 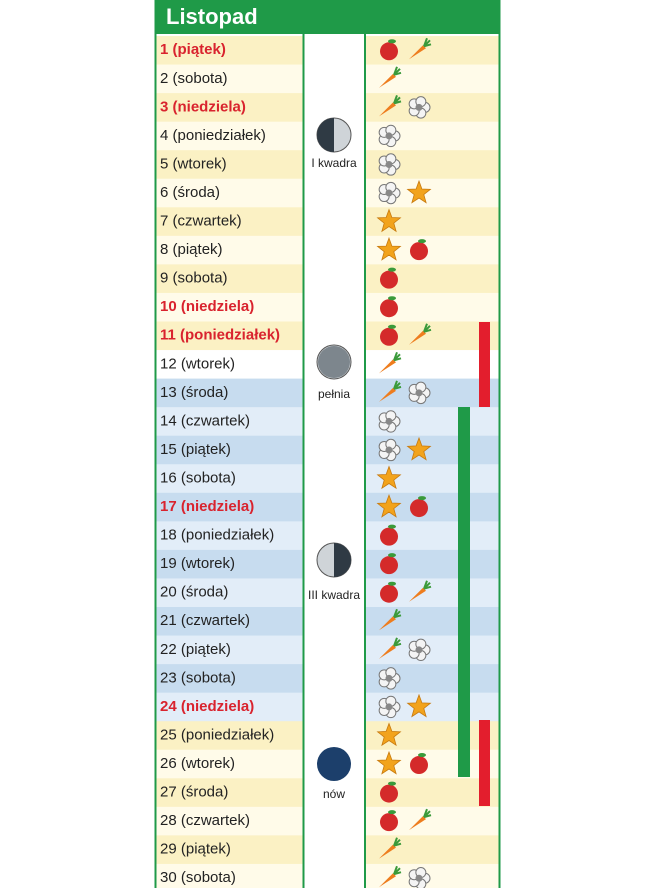 I want to click on day-label: 12 (wtorek), so click(x=197, y=363).